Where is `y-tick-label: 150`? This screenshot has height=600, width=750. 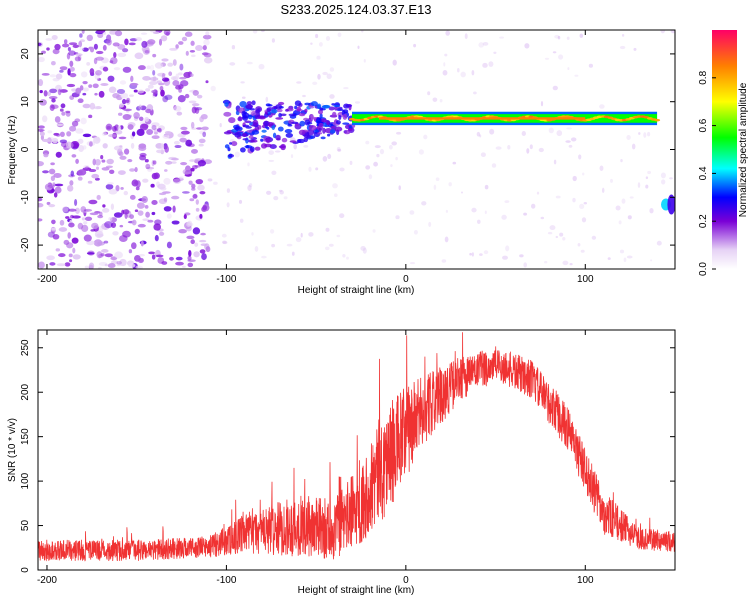 y-tick-label: 150 is located at coordinates (25, 436).